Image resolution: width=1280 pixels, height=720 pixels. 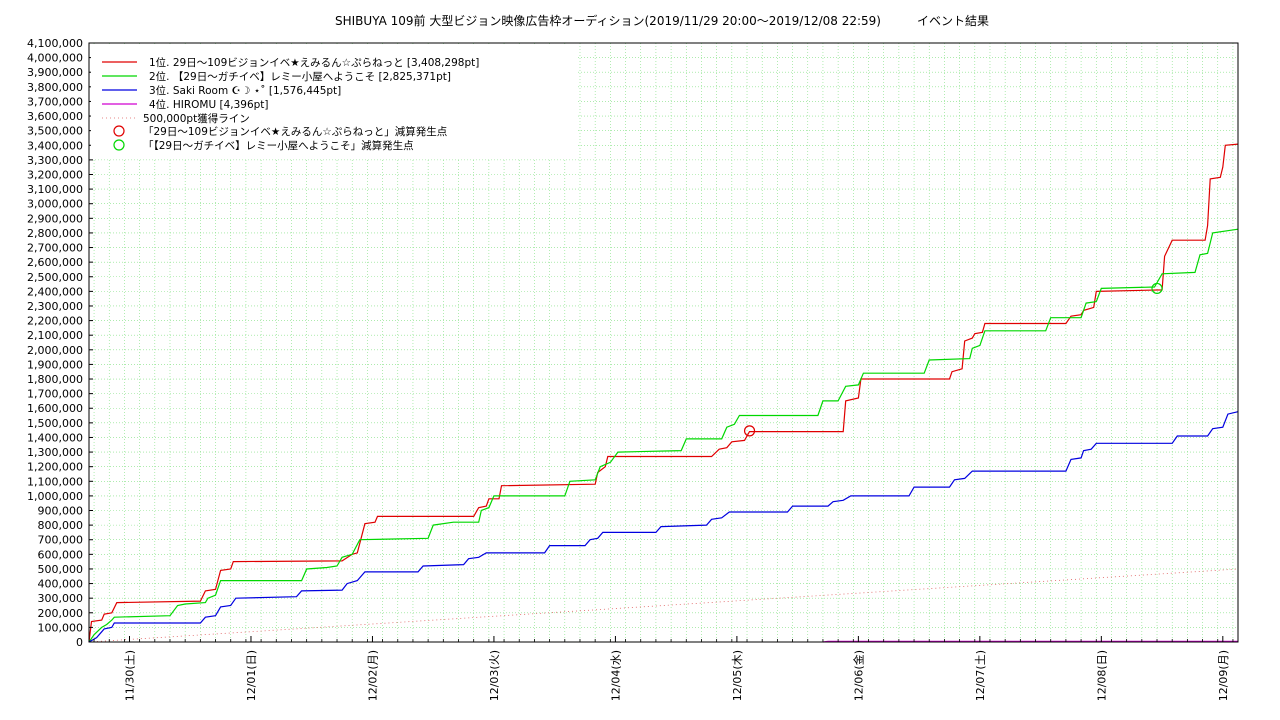 What do you see at coordinates (55, 364) in the screenshot?
I see `y-tick-label: 1,900,000` at bounding box center [55, 364].